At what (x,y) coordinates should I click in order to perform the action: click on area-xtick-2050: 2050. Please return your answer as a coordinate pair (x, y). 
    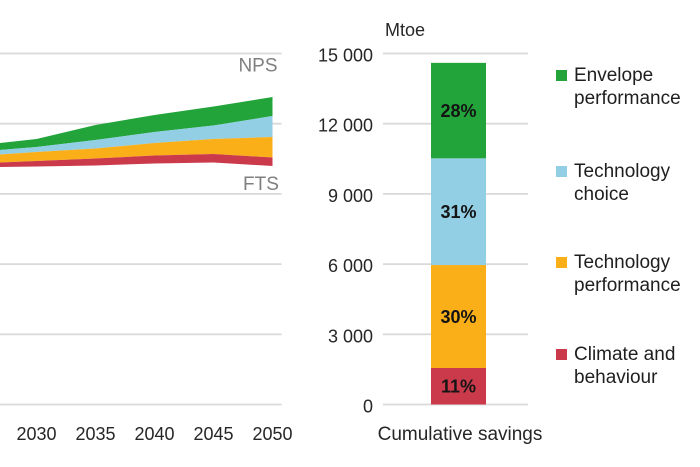
    Looking at the image, I should click on (272, 434).